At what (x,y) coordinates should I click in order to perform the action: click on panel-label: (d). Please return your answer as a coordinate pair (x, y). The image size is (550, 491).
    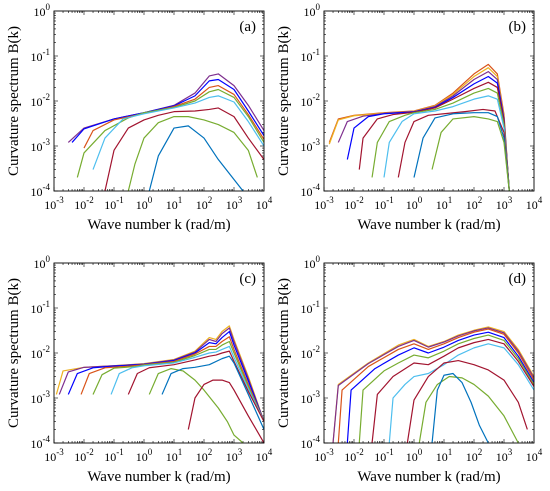
    Looking at the image, I should click on (518, 279).